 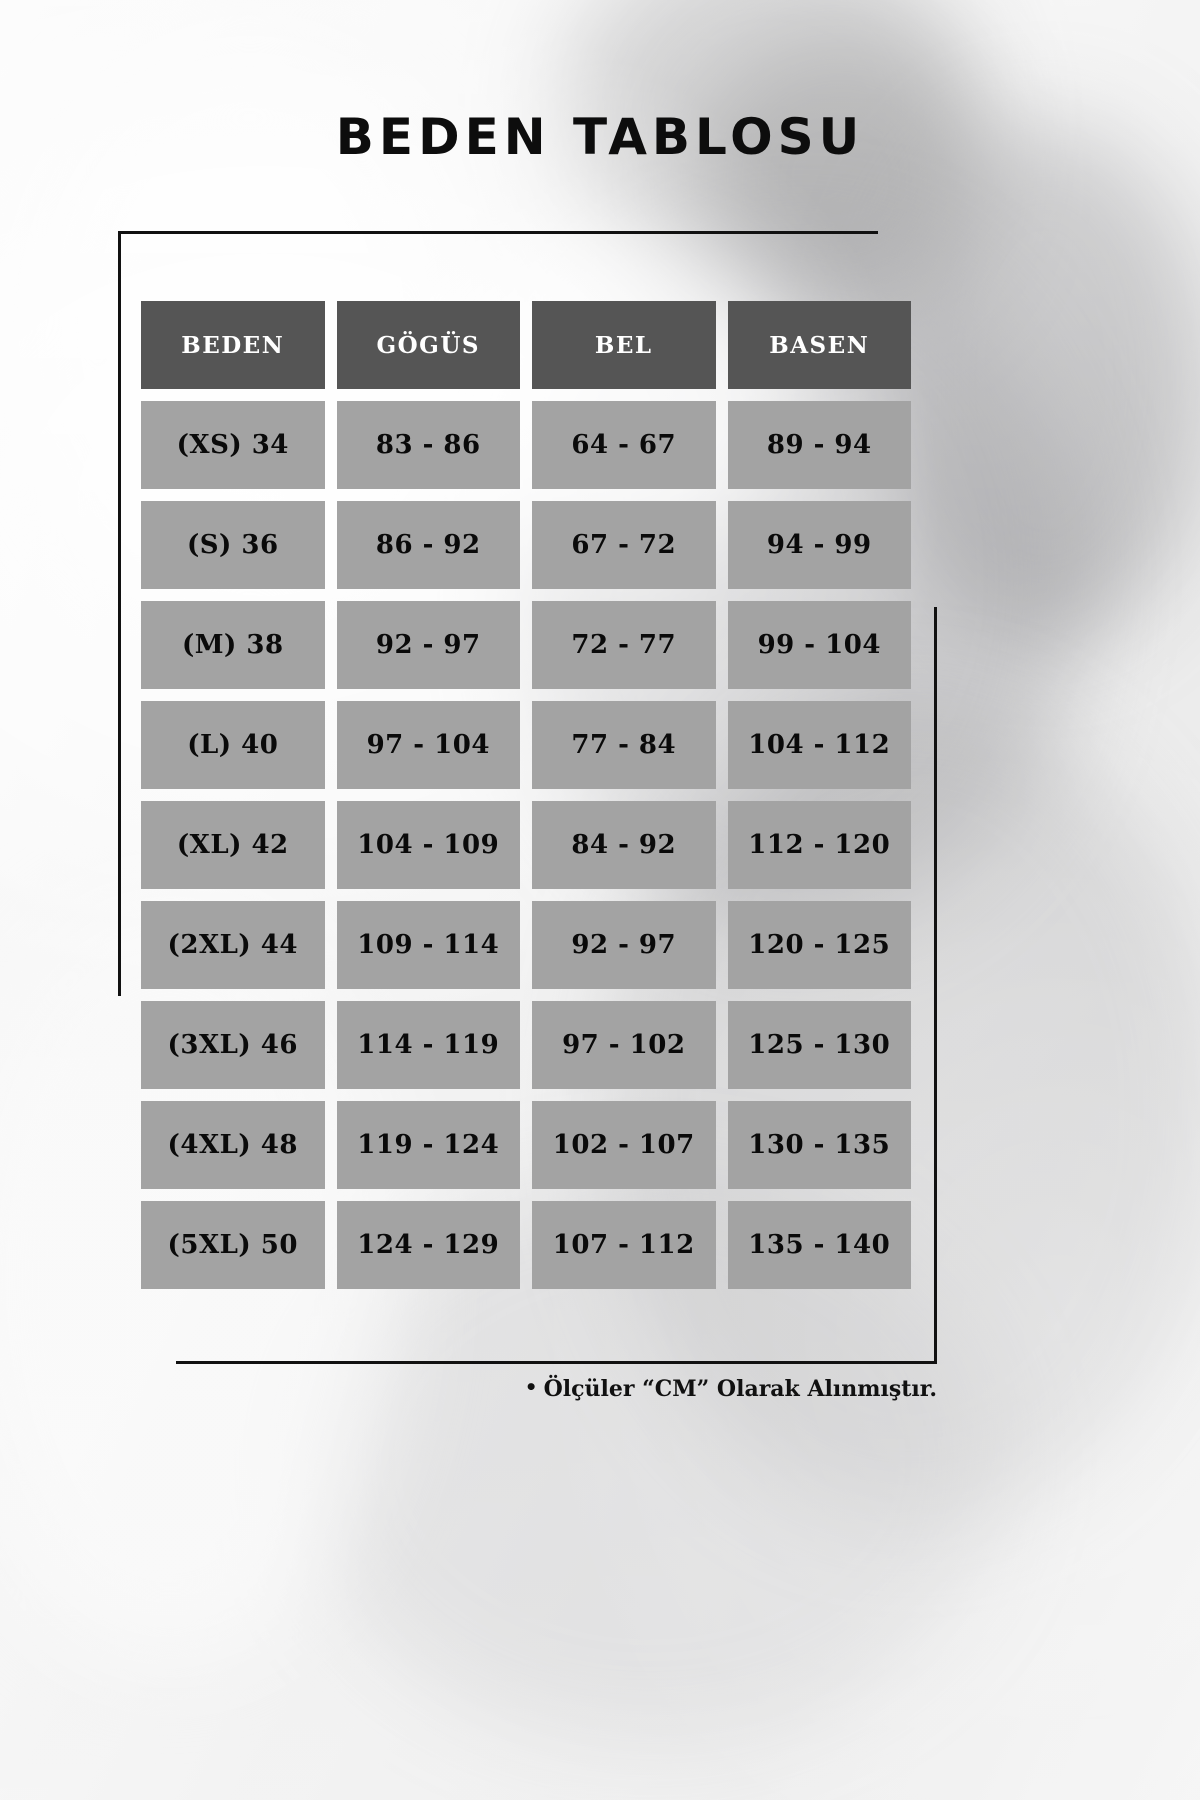 I want to click on cell-bel: 107 - 112, so click(x=624, y=1245).